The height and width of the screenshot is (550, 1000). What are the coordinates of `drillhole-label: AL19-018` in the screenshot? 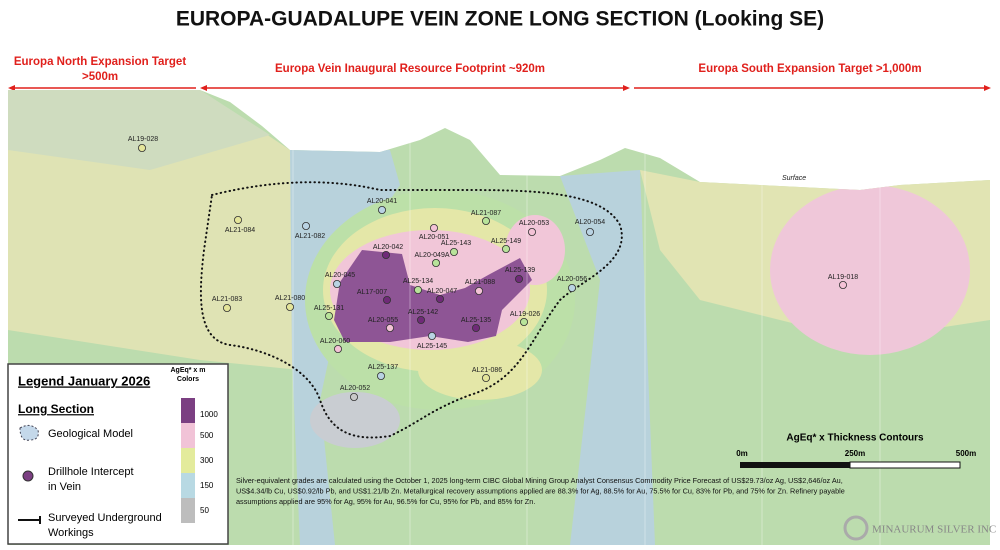 It's located at (843, 277).